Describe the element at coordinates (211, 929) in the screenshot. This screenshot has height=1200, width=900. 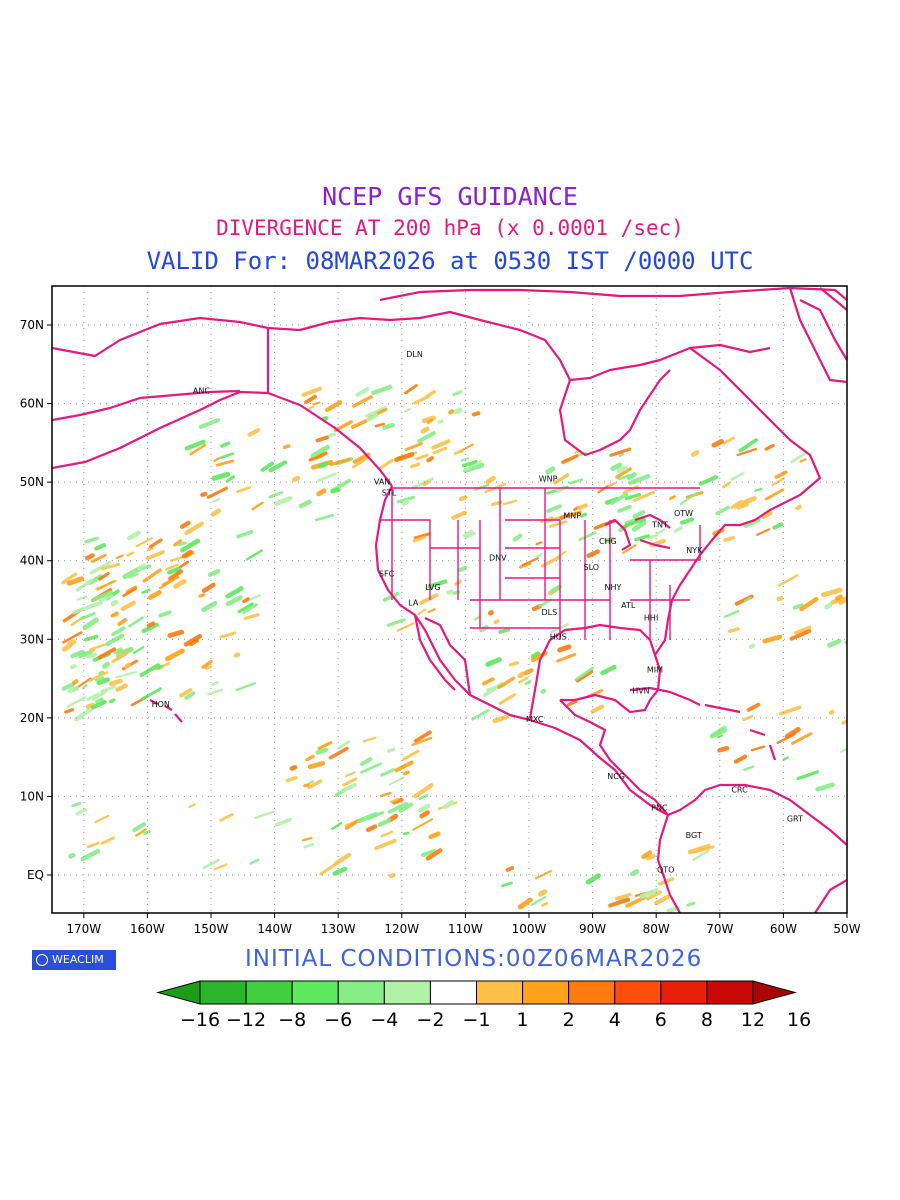
I see `lon-label: 150W` at that location.